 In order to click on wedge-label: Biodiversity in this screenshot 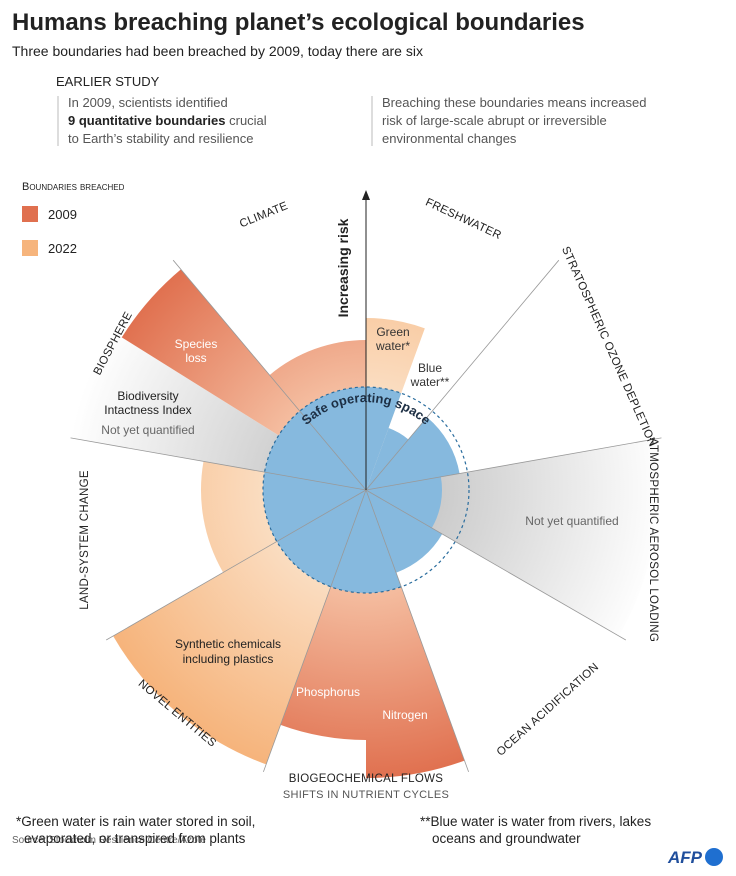, I will do `click(147, 396)`.